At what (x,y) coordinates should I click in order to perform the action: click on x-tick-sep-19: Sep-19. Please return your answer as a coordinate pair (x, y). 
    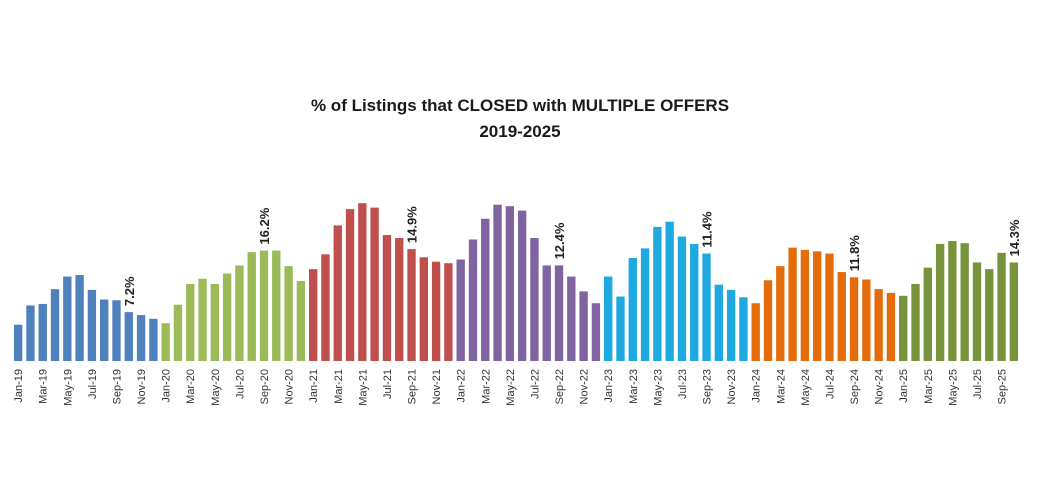
    Looking at the image, I should click on (117, 386).